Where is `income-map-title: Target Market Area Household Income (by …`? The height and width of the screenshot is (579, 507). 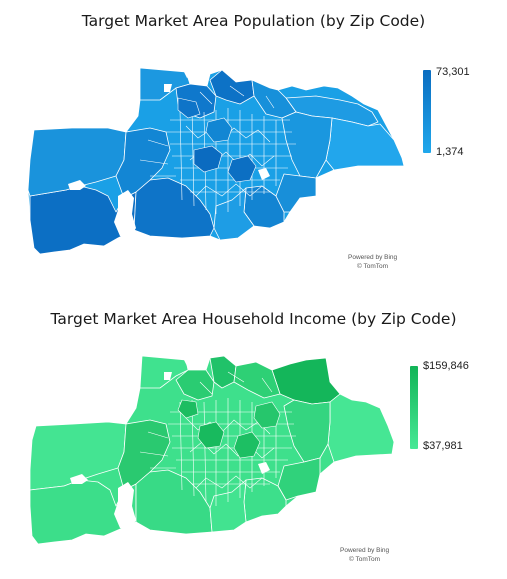
income-map-title: Target Market Area Household Income (by … is located at coordinates (253, 319).